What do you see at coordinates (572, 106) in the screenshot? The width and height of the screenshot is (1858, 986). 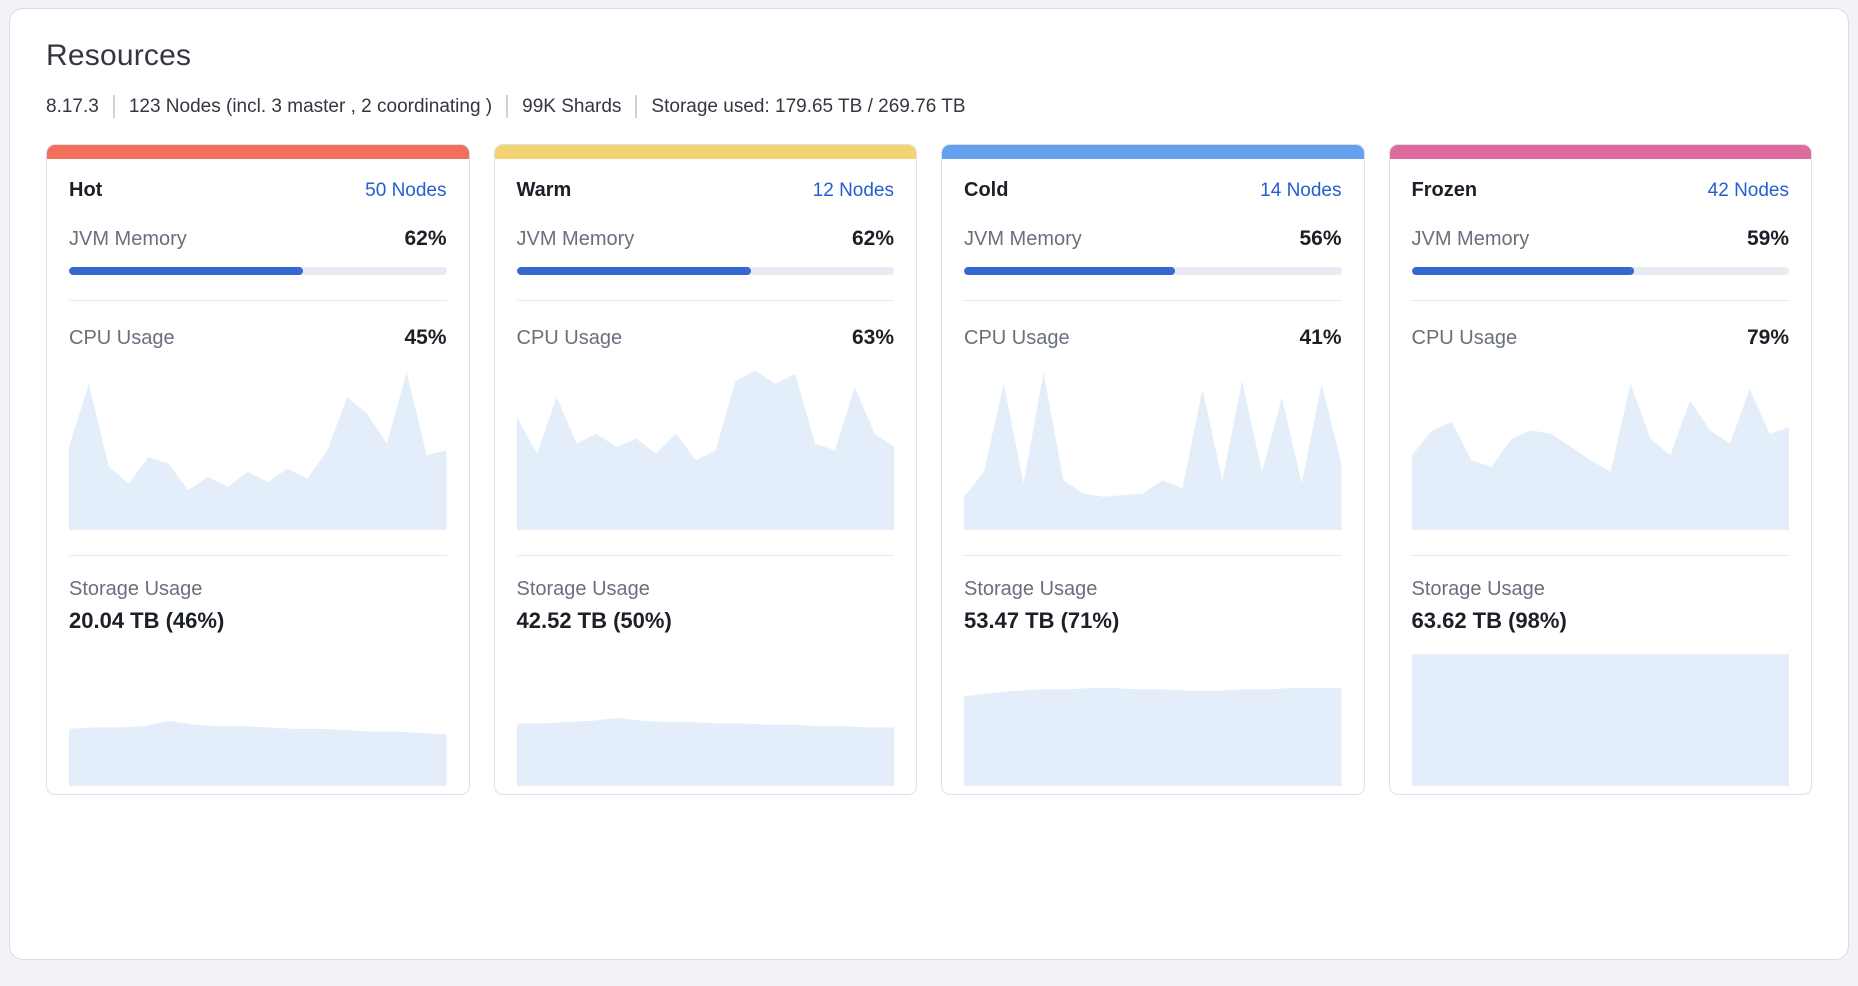 I see `shards-summary: 99K Shards` at bounding box center [572, 106].